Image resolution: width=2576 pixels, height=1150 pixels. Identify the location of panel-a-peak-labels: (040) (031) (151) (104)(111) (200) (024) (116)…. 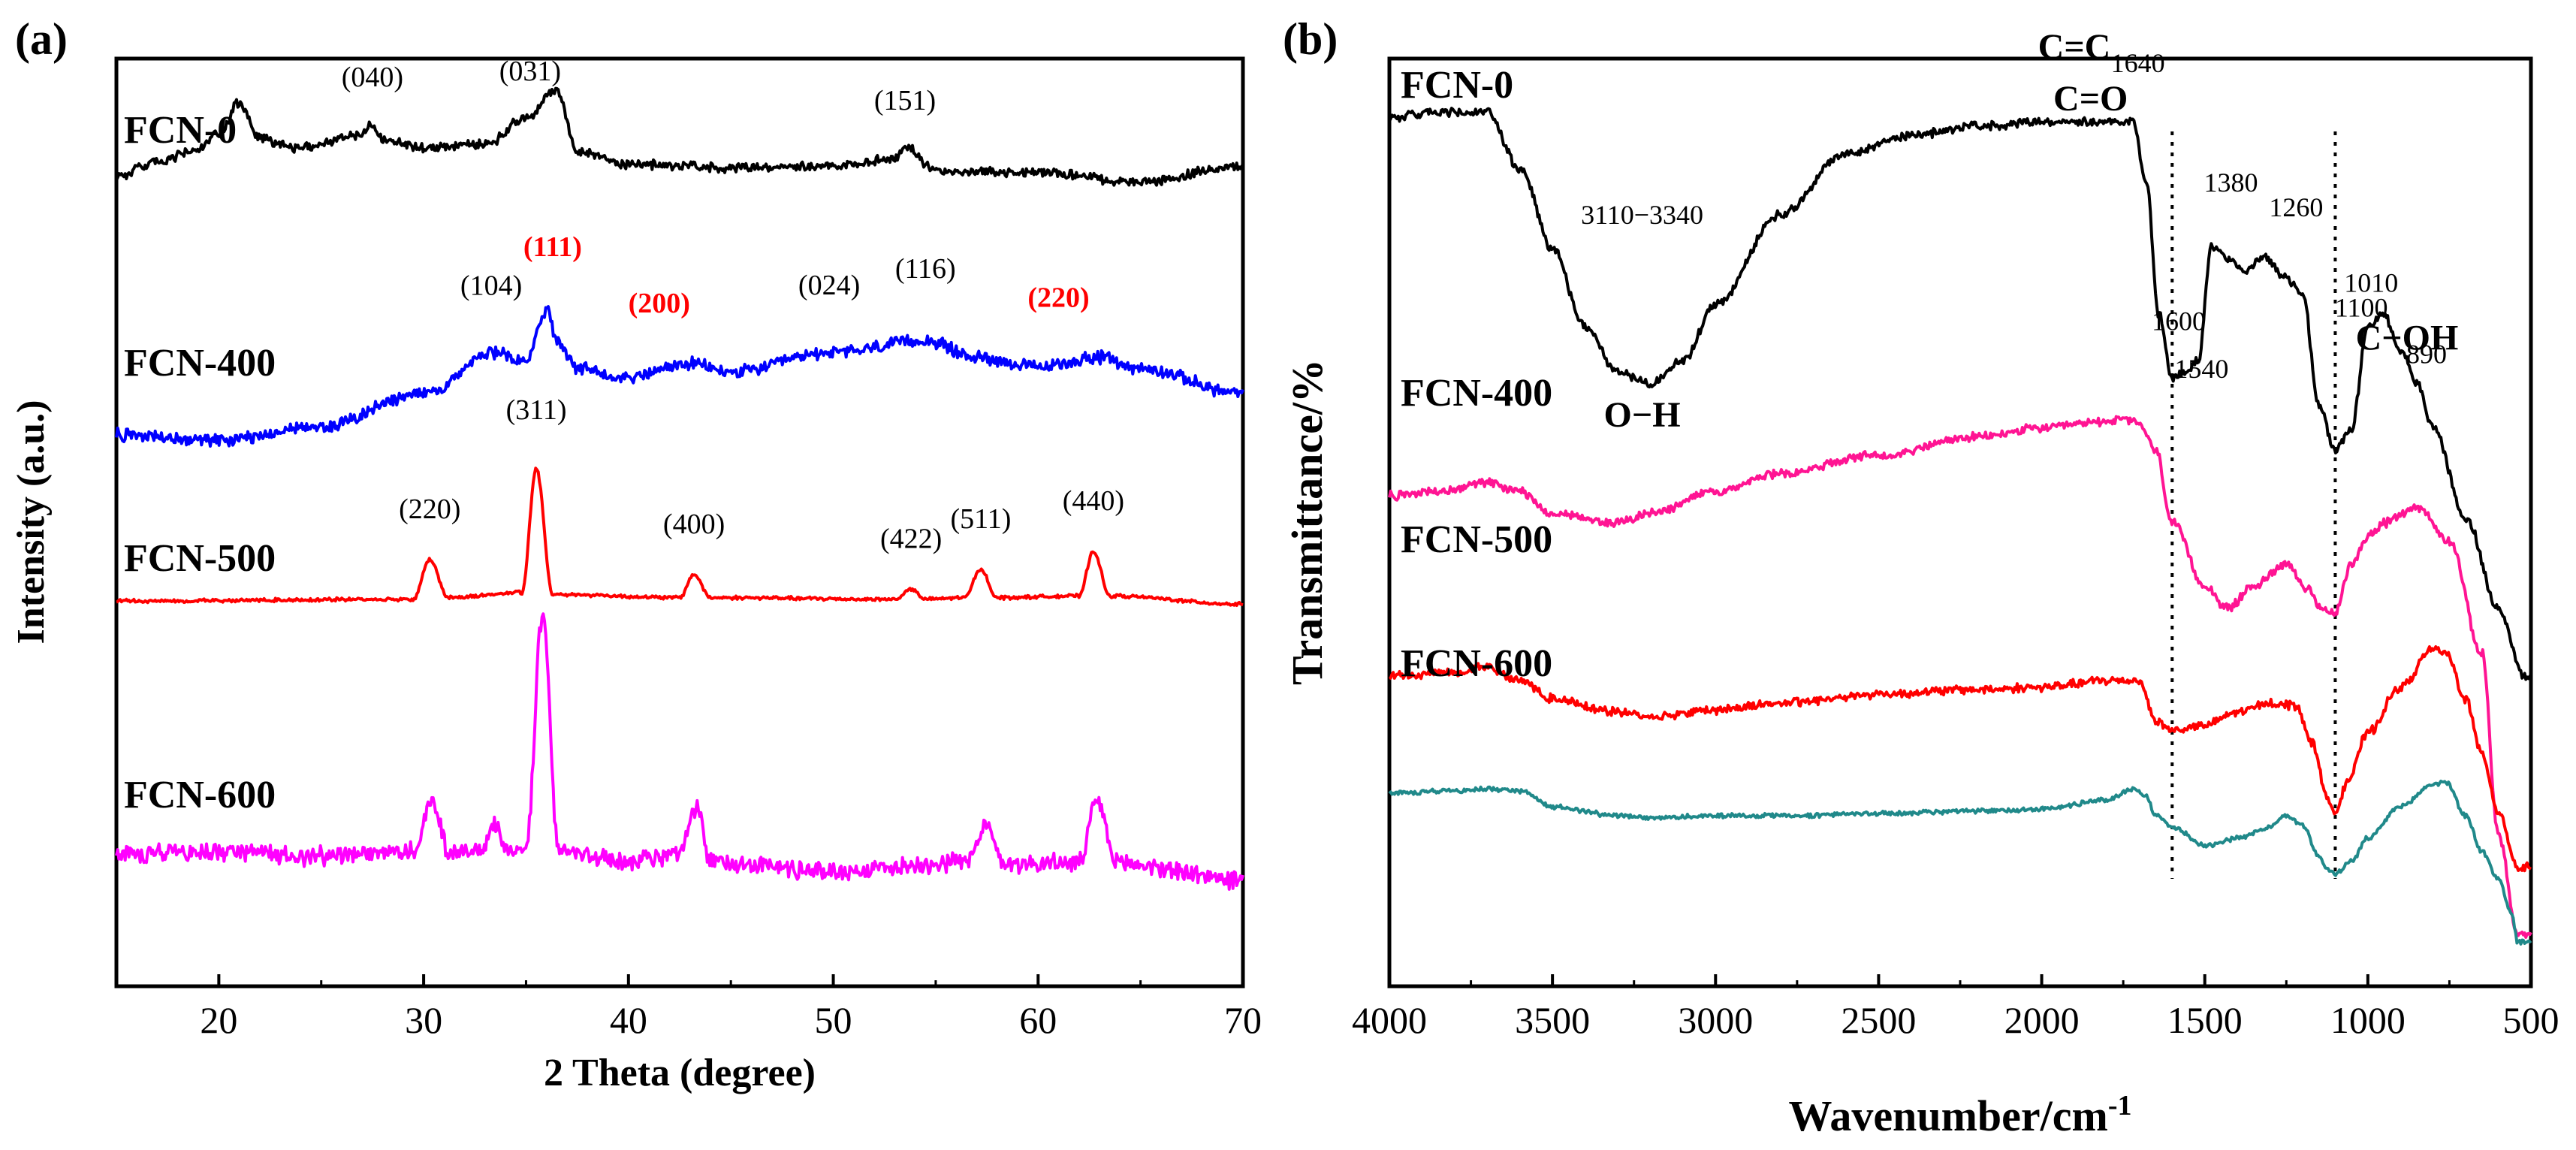
(733, 305).